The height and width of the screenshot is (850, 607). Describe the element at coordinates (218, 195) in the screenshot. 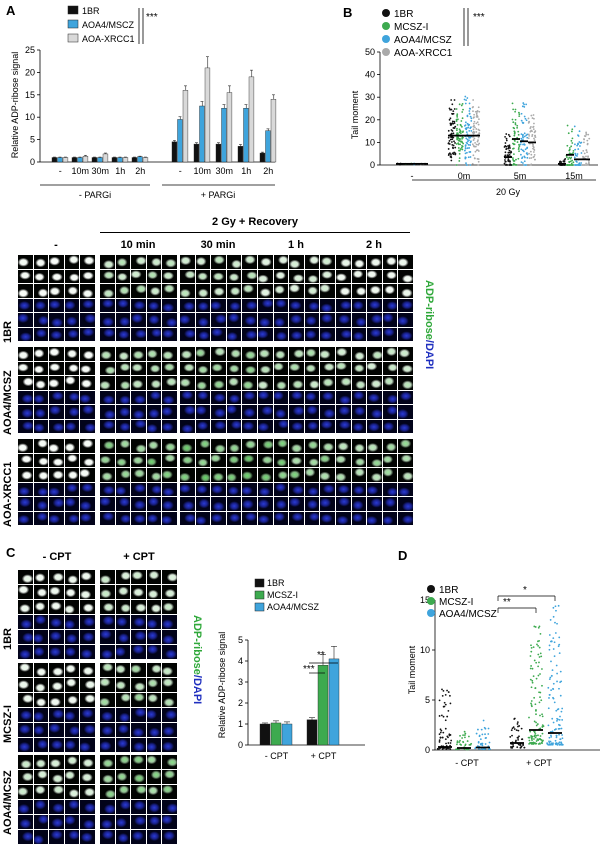

I see `chart-a-group-2: + PARGi` at that location.